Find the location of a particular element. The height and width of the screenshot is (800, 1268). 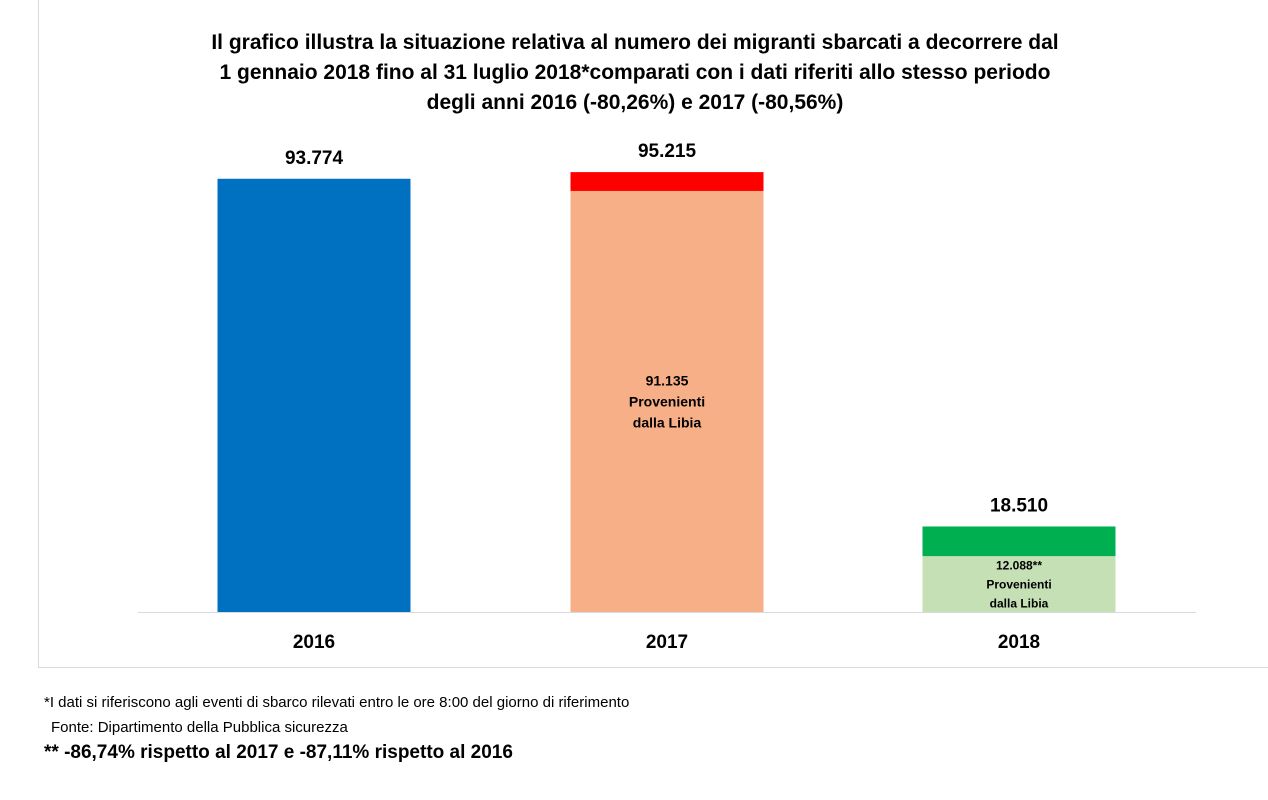

bar-2016-total-label: 93.774 is located at coordinates (314, 158).